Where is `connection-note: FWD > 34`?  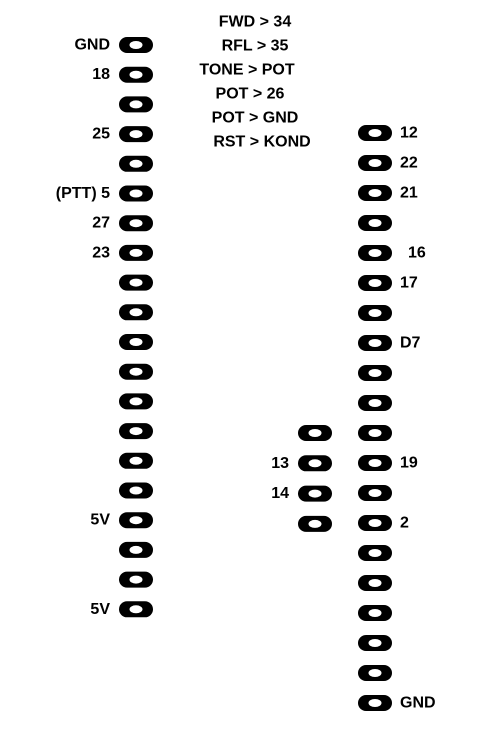 connection-note: FWD > 34 is located at coordinates (255, 22).